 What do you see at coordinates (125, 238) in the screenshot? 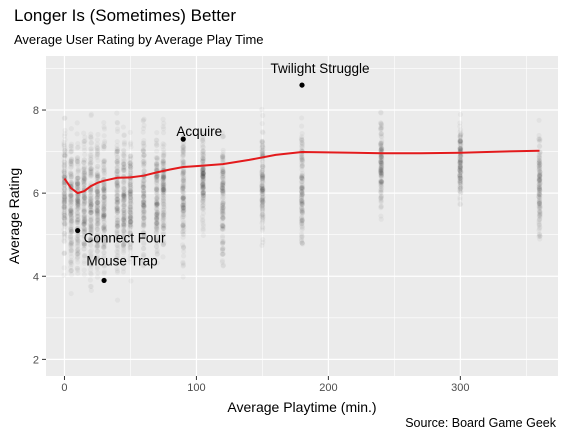
I see `highlight-label: Connect Four` at bounding box center [125, 238].